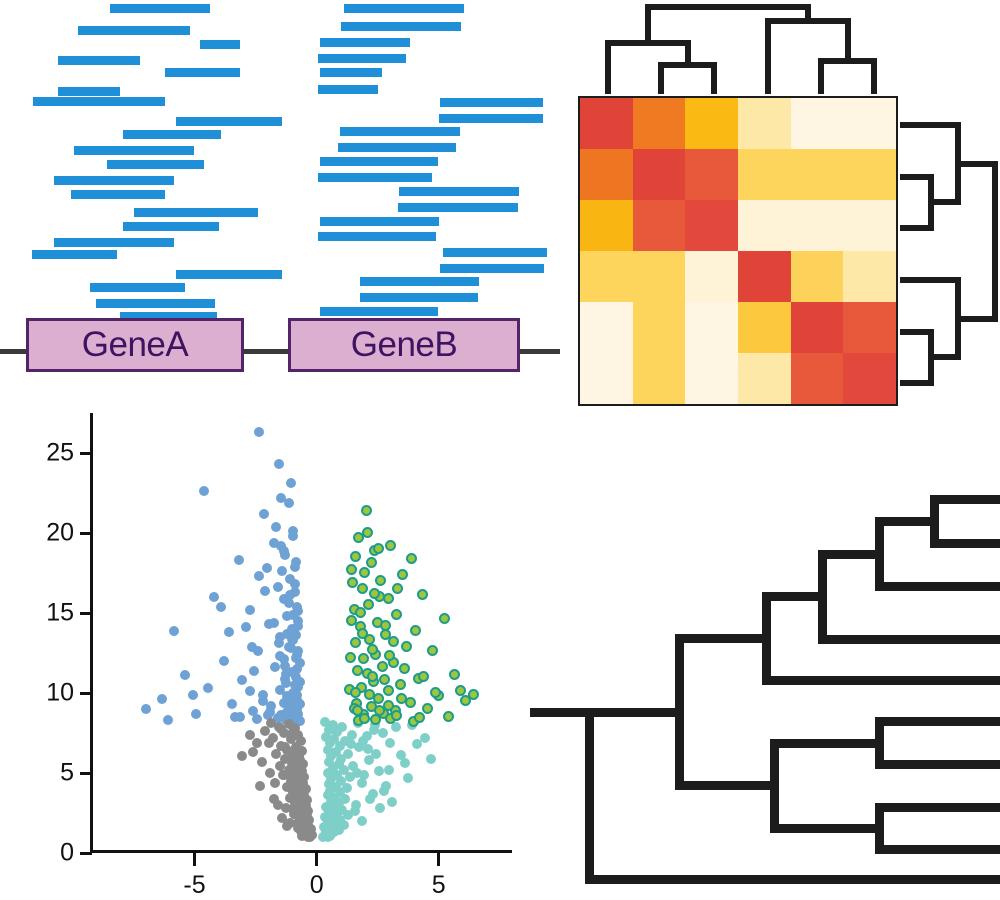 This screenshot has width=1000, height=900. Describe the element at coordinates (404, 345) in the screenshot. I see `gene-box-b: GeneB` at that location.